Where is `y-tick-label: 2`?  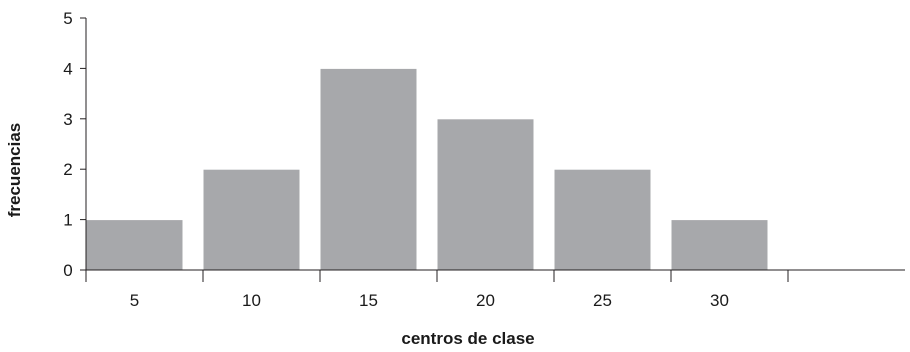 y-tick-label: 2 is located at coordinates (67, 169).